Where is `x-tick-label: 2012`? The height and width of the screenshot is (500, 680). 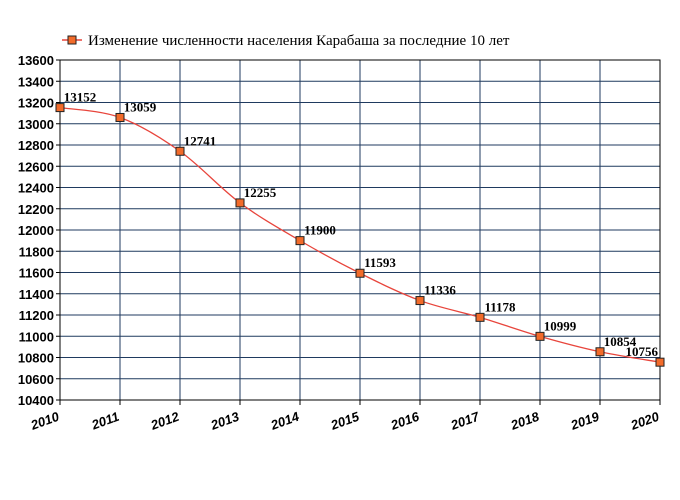 x-tick-label: 2012 is located at coordinates (165, 420).